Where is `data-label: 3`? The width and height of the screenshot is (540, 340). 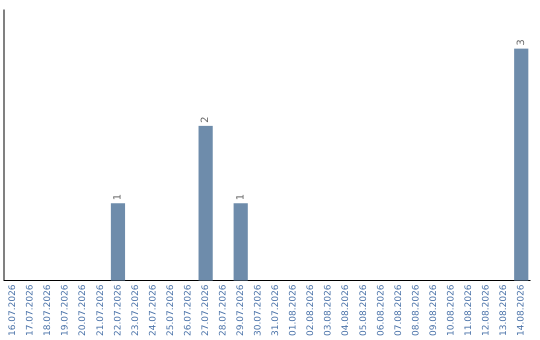 data-label: 3 is located at coordinates (521, 42).